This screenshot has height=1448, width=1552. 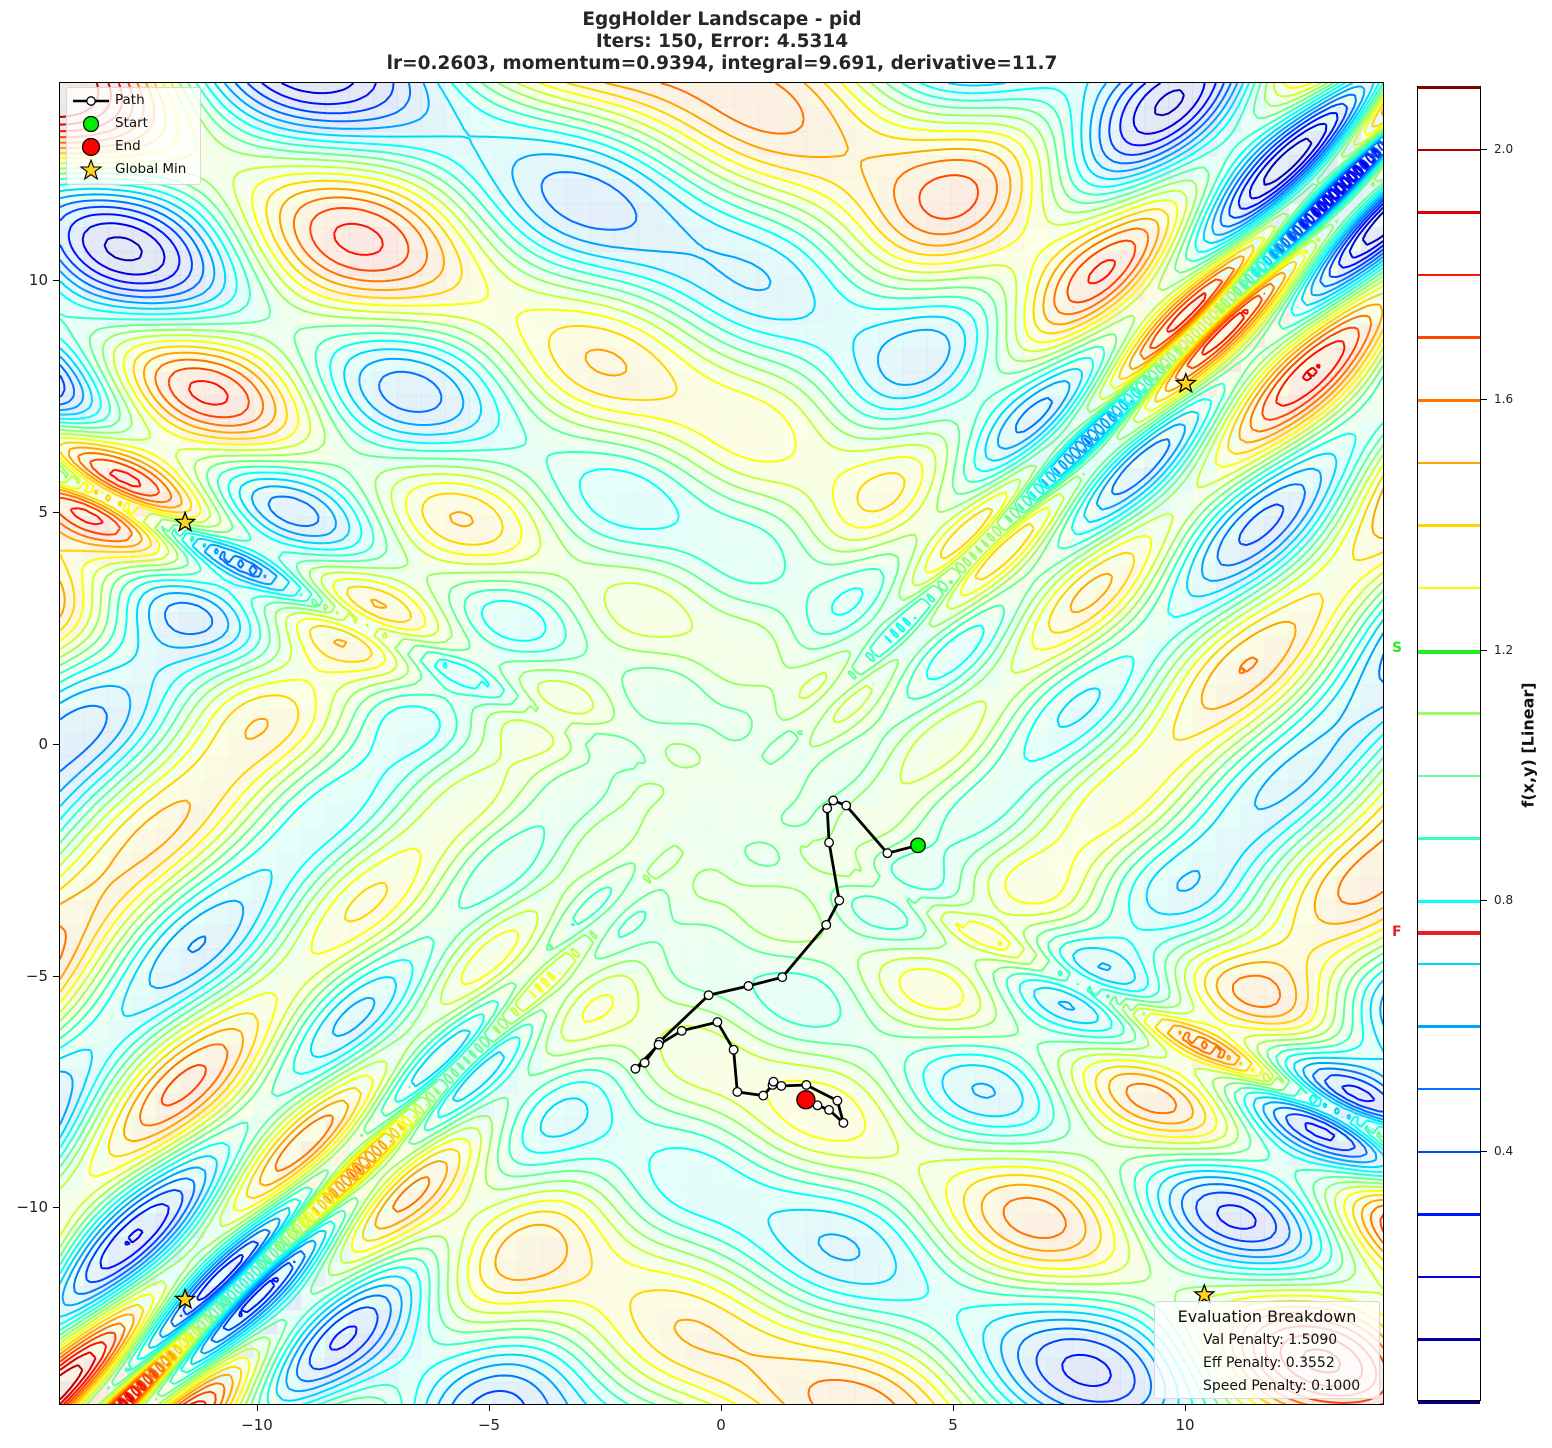 I want to click on speed-penalty: Speed Penalty: 0.1000, so click(x=1282, y=1386).